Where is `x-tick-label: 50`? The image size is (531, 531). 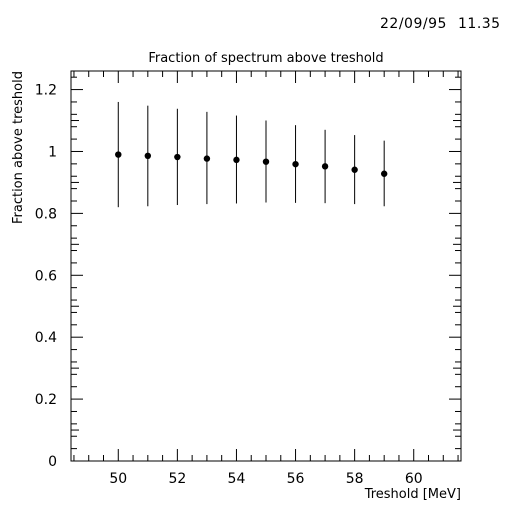
x-tick-label: 50 is located at coordinates (118, 479).